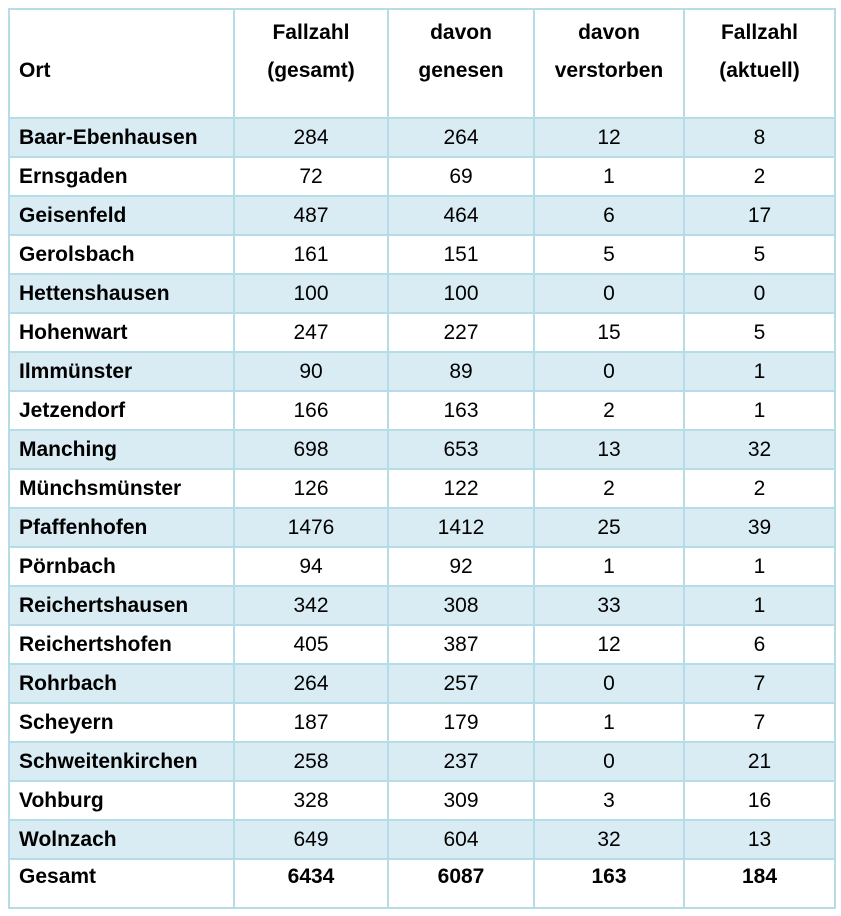 The width and height of the screenshot is (841, 916). I want to click on verstorben-cell: 25, so click(609, 527).